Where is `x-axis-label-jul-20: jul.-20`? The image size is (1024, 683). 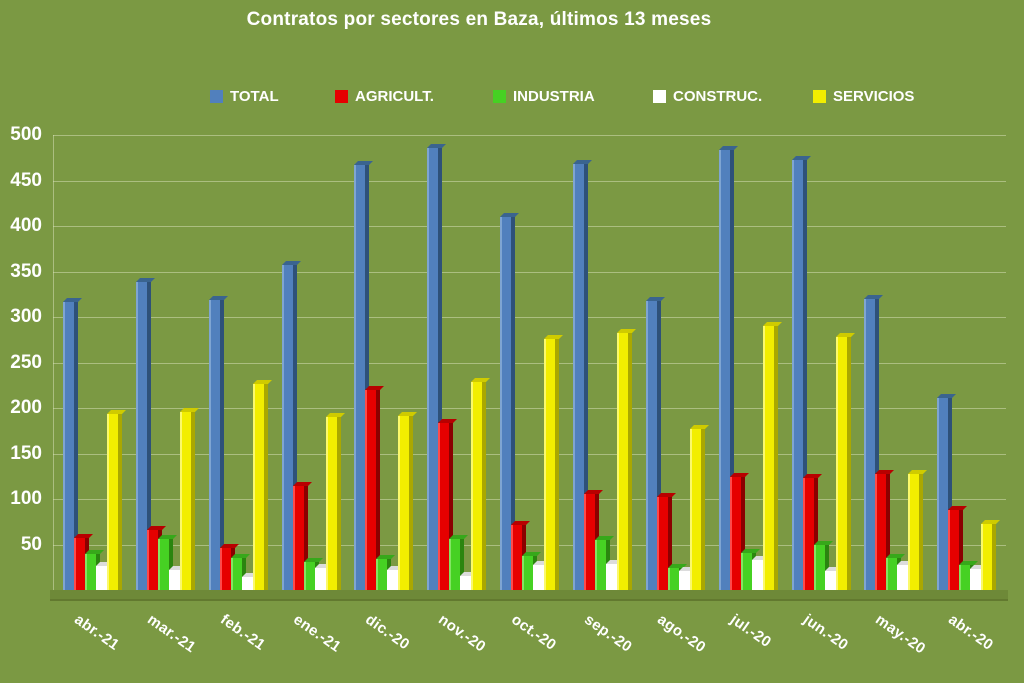 x-axis-label-jul-20: jul.-20 is located at coordinates (750, 631).